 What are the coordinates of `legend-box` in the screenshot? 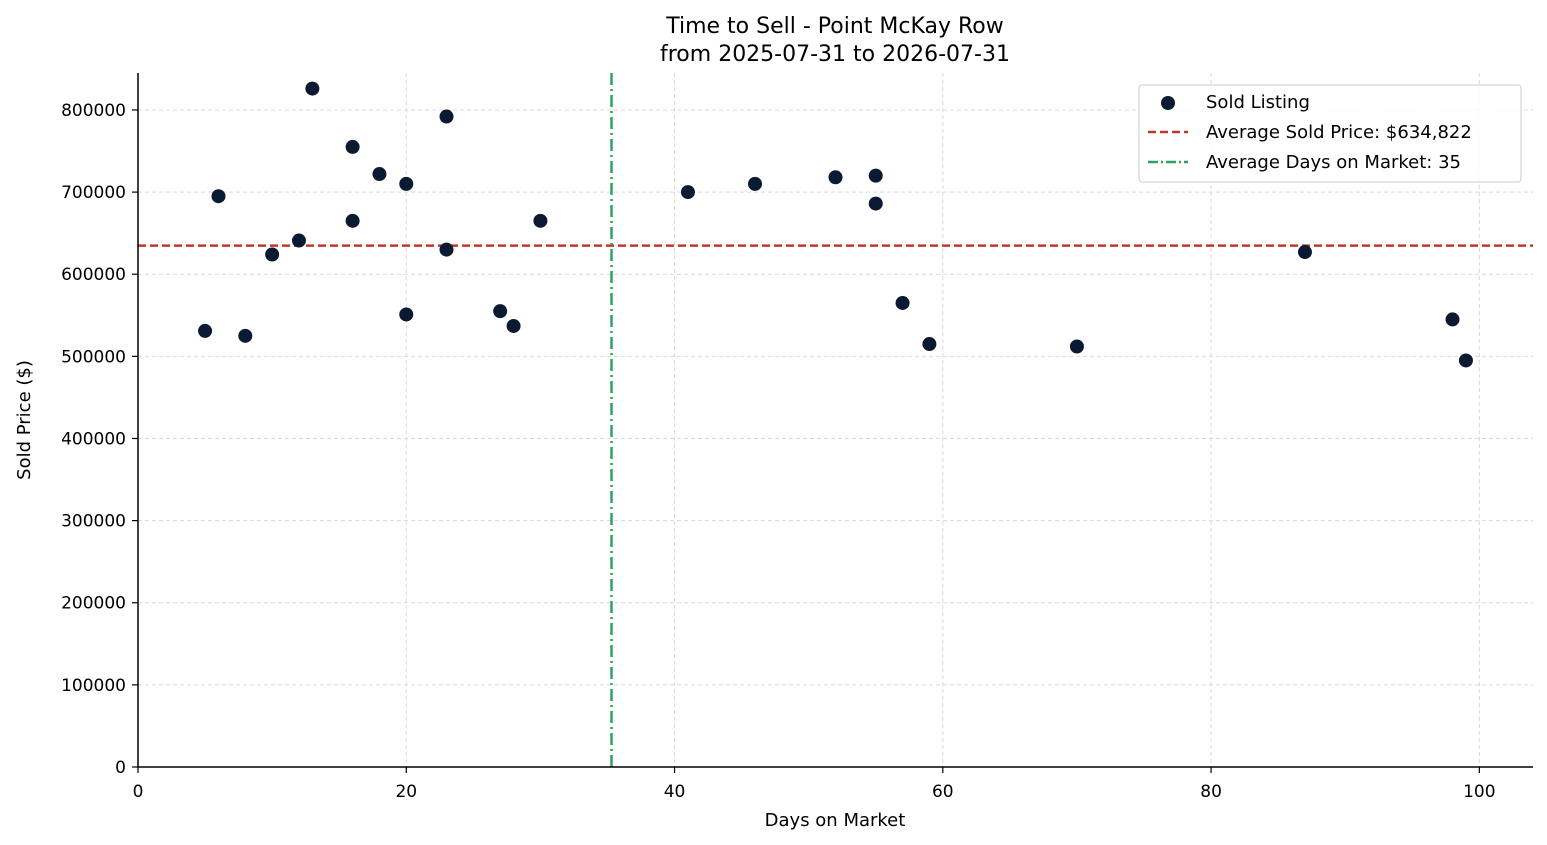 It's located at (1330, 133).